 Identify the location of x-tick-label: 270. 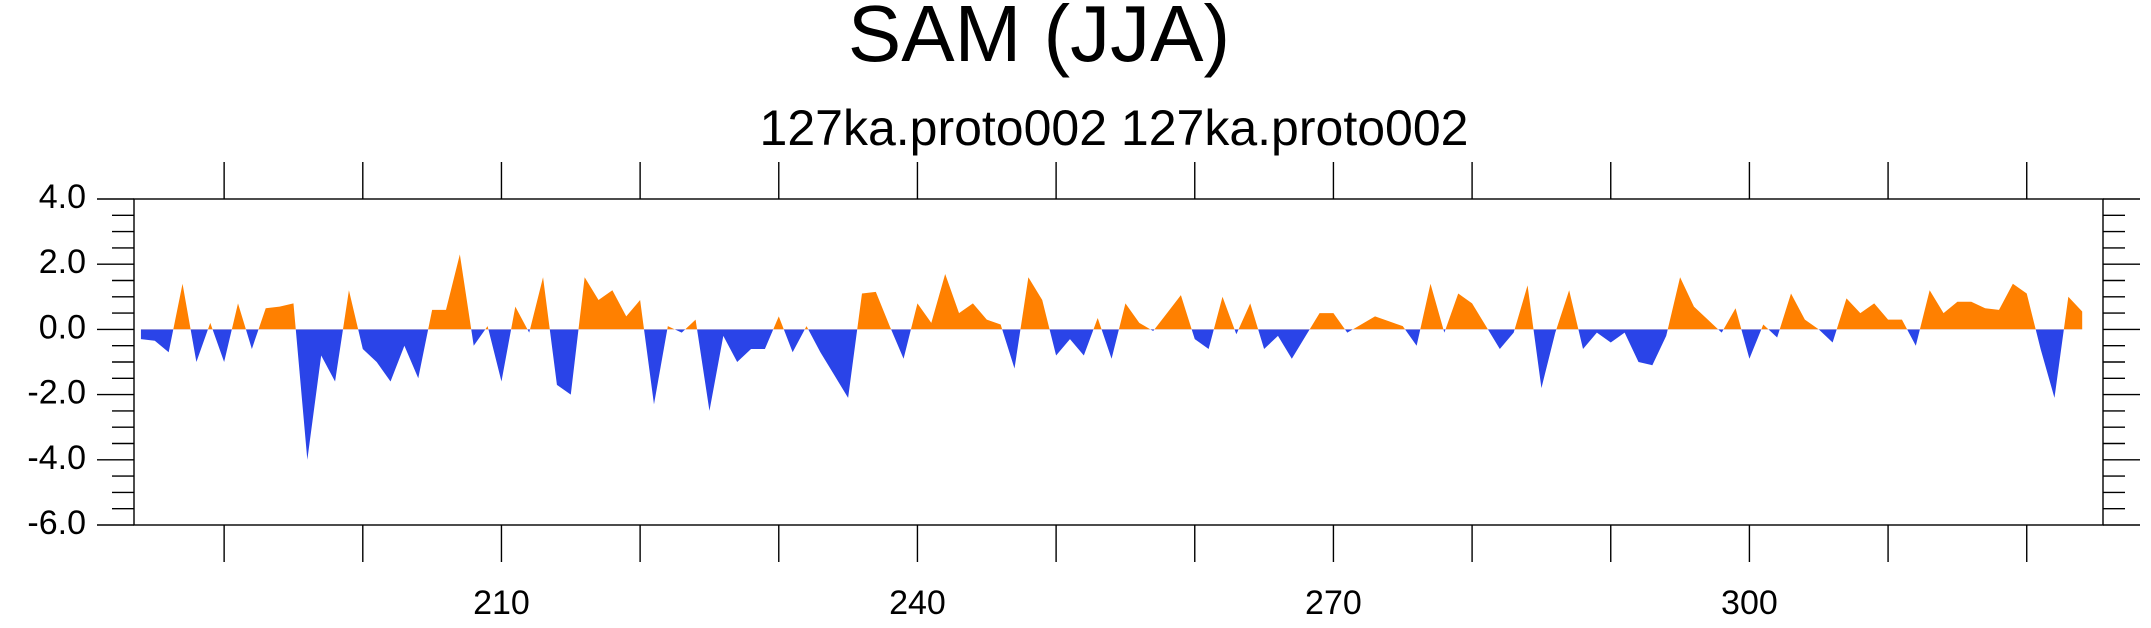
(1333, 603).